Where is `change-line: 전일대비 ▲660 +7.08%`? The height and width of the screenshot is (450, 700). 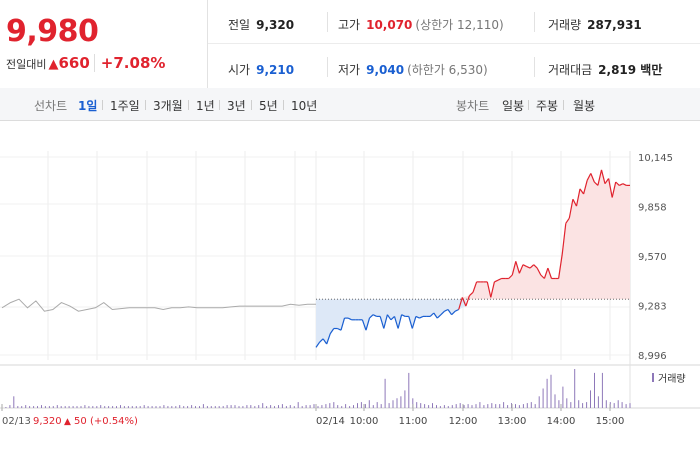 change-line: 전일대비 ▲660 +7.08% is located at coordinates (86, 63).